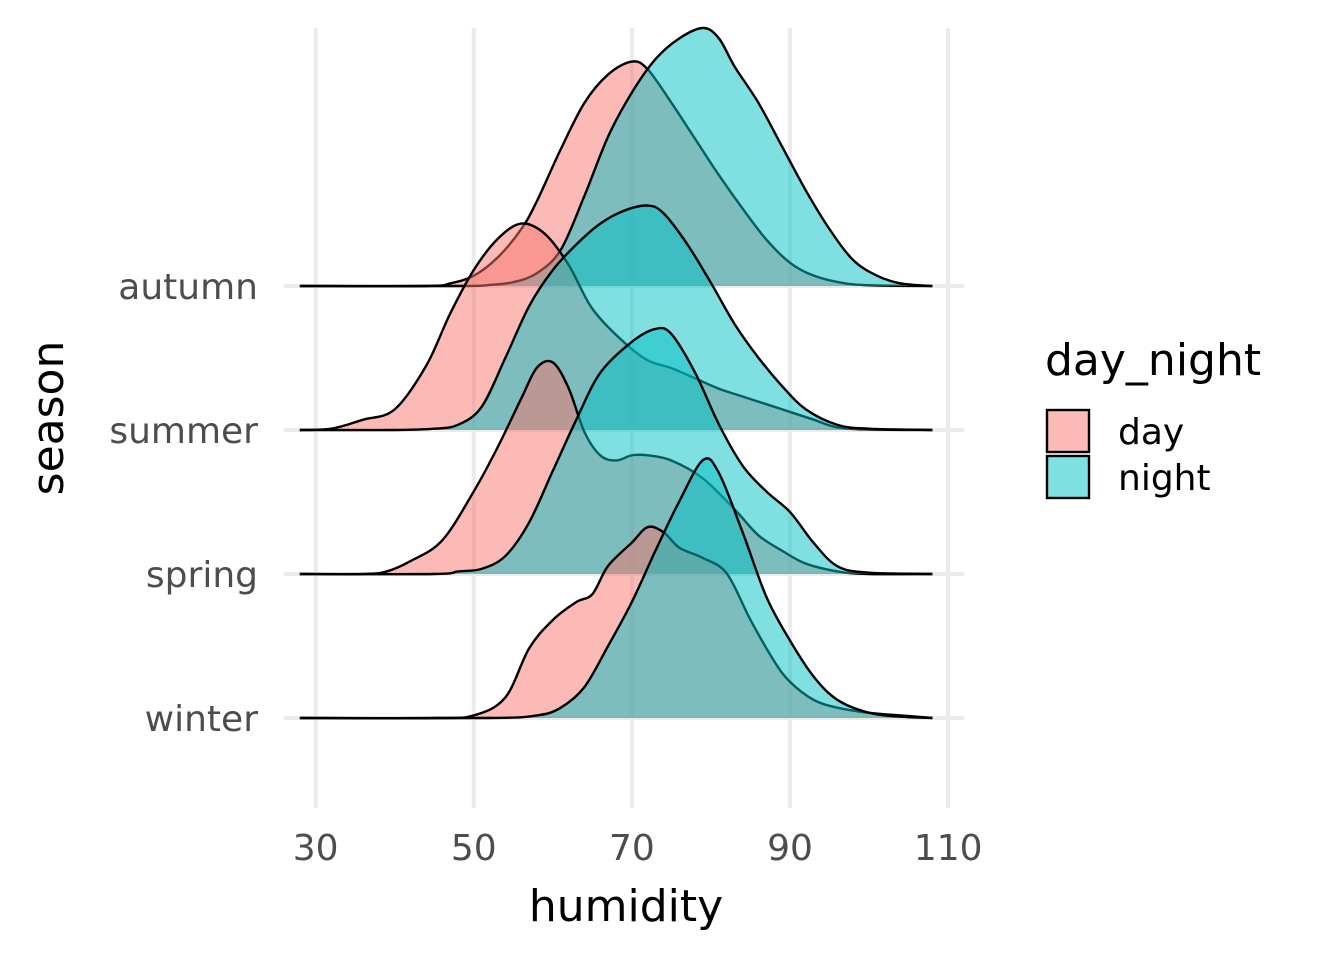  I want to click on x-axis-ticks: 30 50 70 90 110, so click(638, 848).